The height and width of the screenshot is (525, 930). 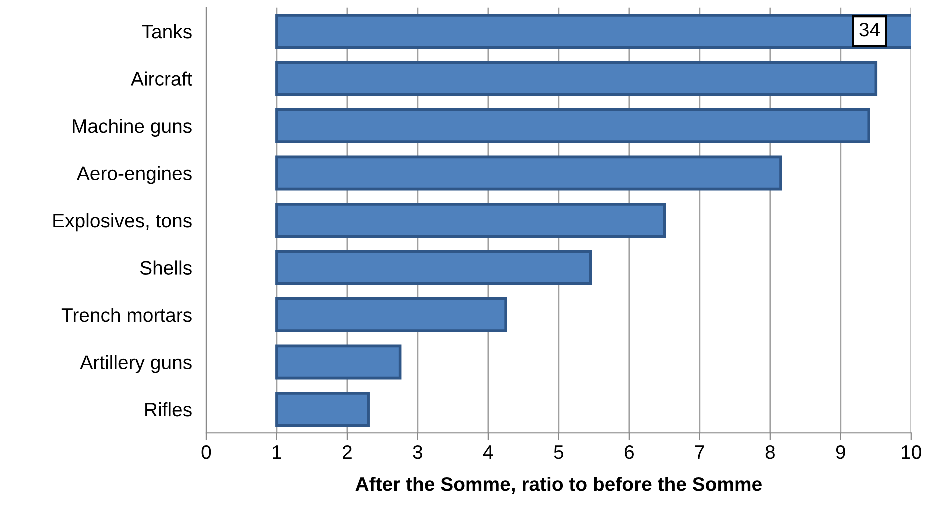 I want to click on y-tick-label: Aero-engines, so click(x=134, y=175).